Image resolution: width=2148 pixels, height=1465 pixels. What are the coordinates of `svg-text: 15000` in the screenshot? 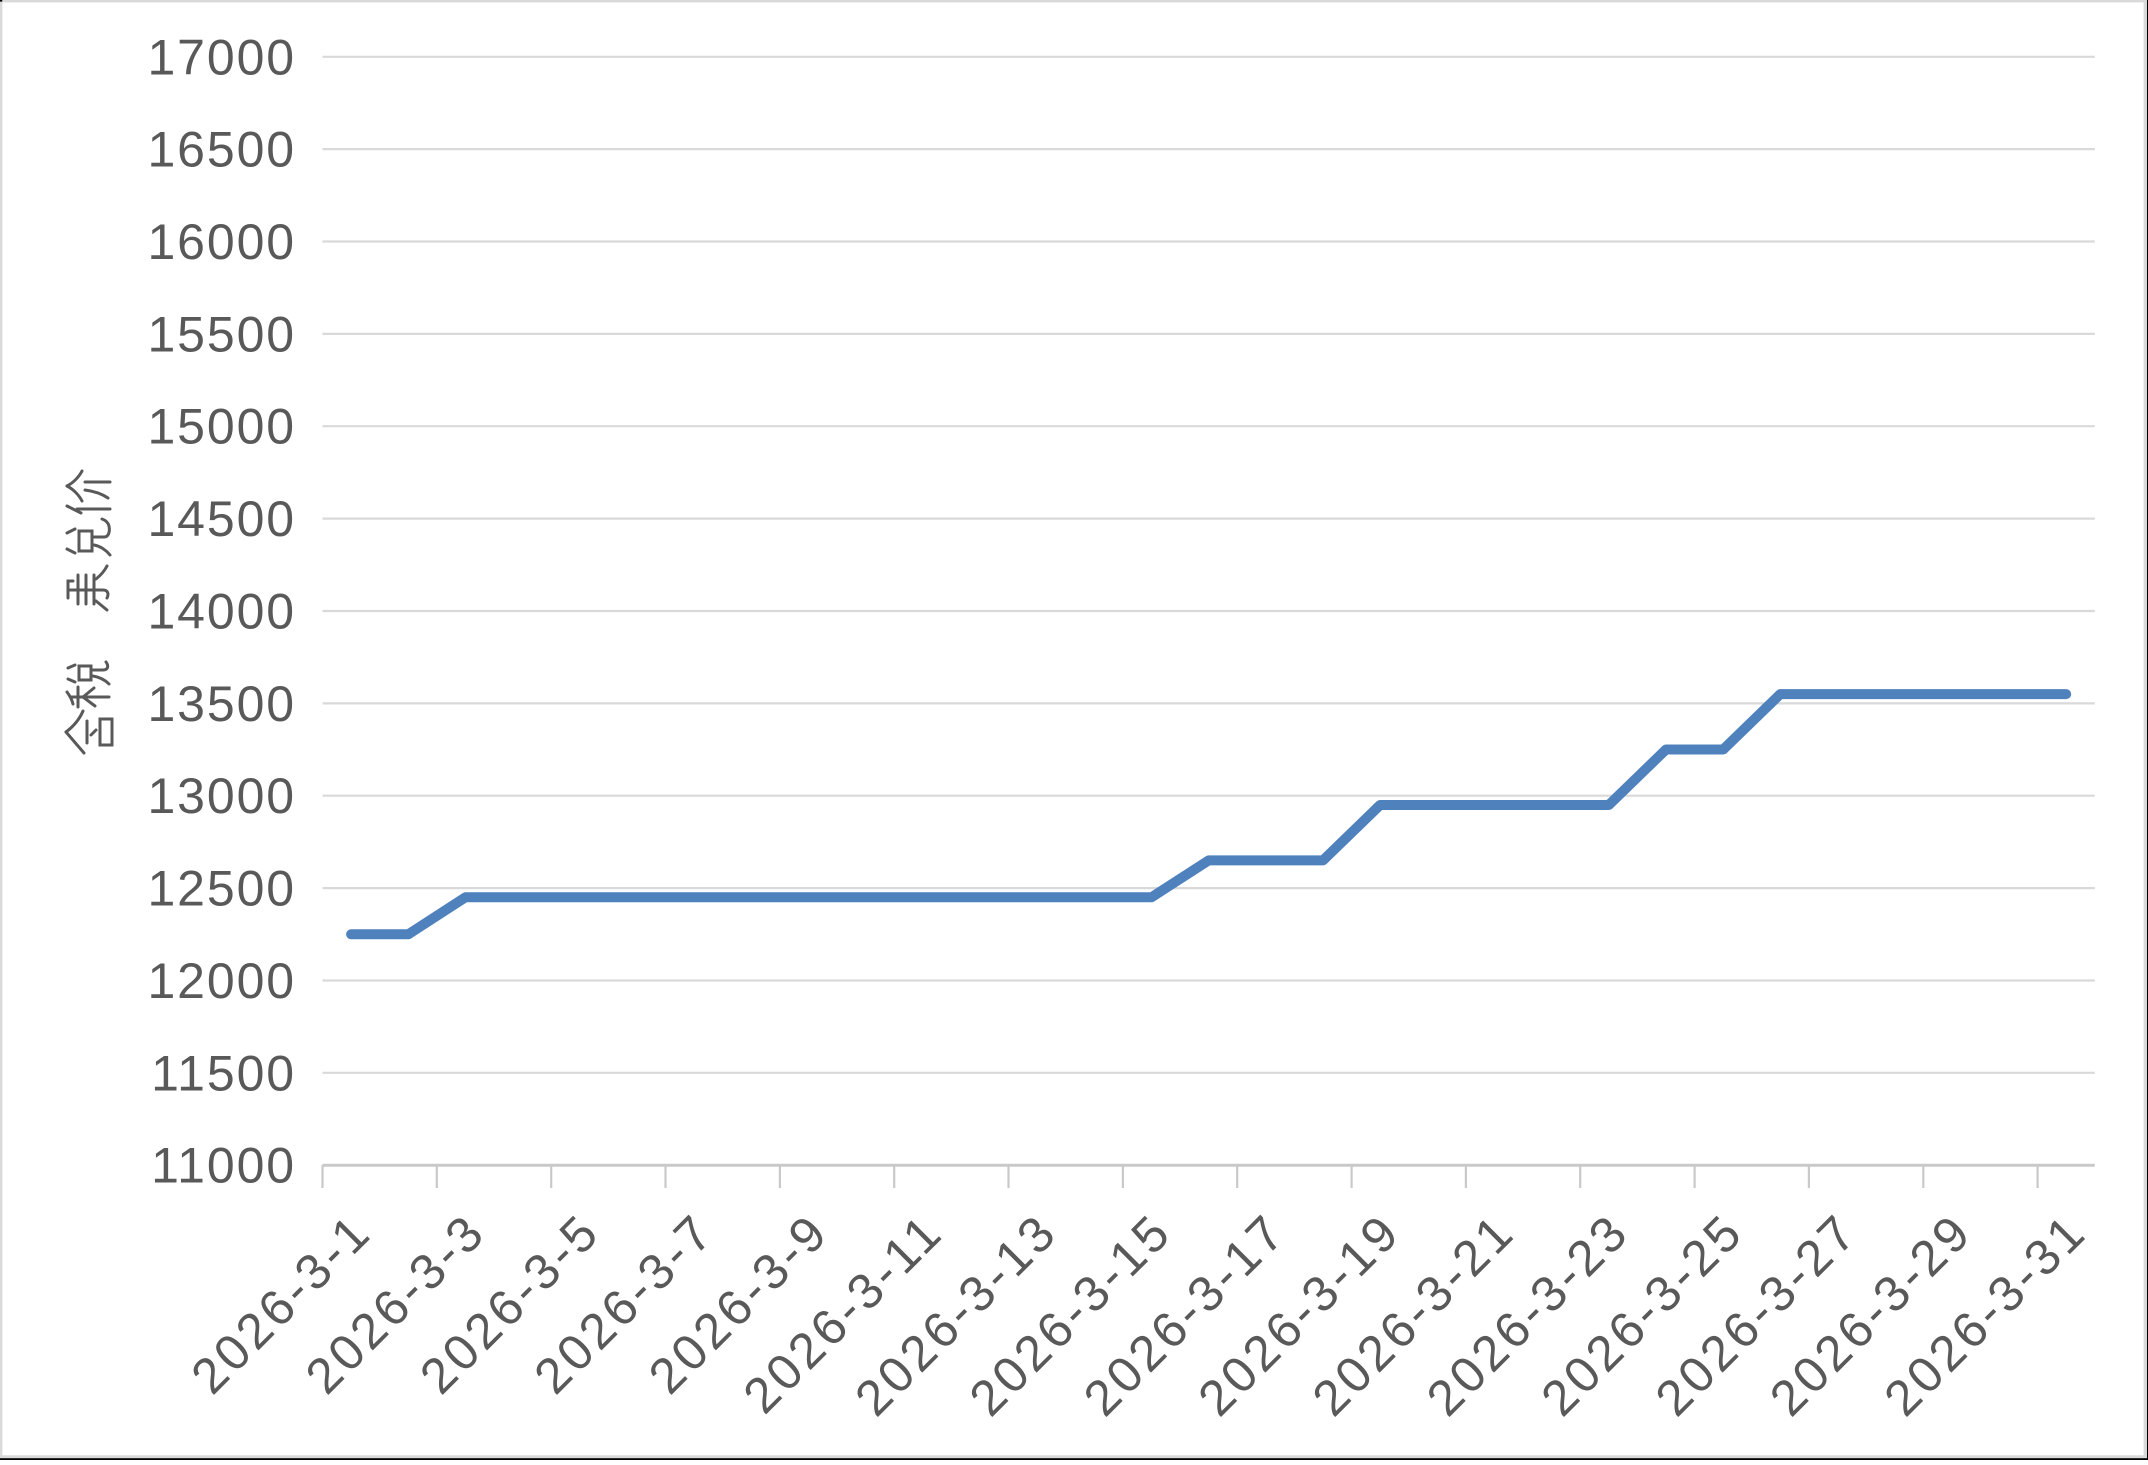 It's located at (221, 427).